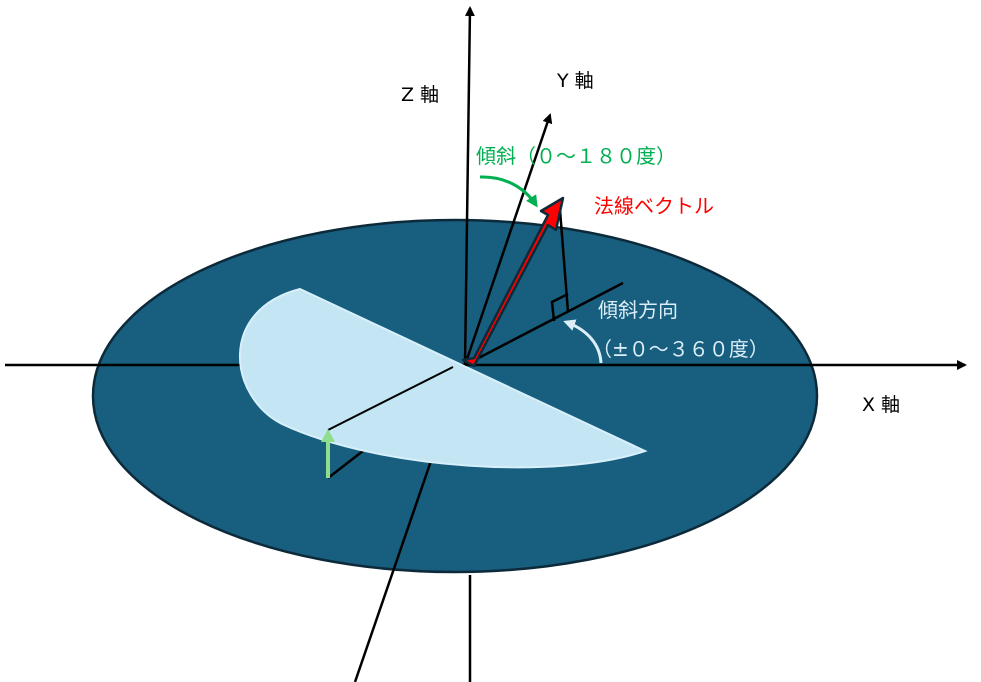 The height and width of the screenshot is (682, 981). What do you see at coordinates (420, 95) in the screenshot?
I see `z-axis-label: Z 軸` at bounding box center [420, 95].